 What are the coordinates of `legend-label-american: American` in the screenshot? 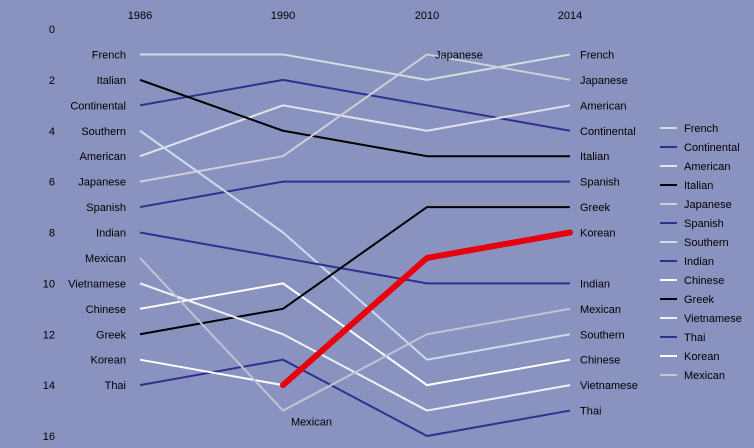 It's located at (707, 167).